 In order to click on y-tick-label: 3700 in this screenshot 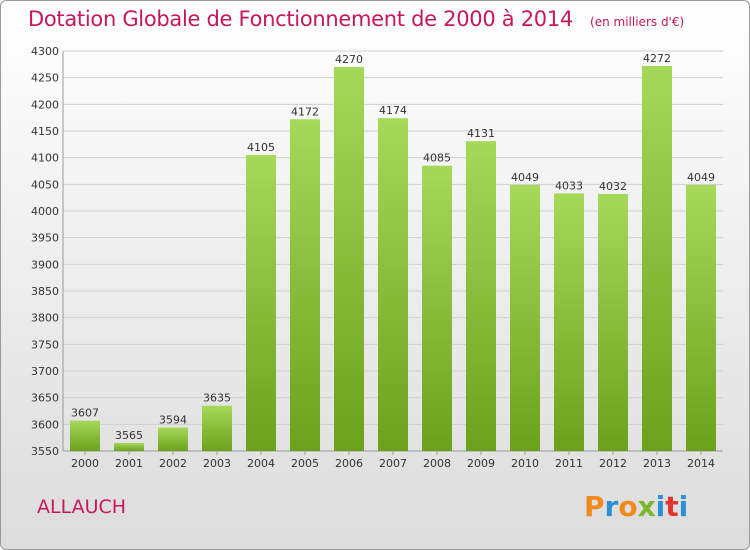, I will do `click(45, 371)`.